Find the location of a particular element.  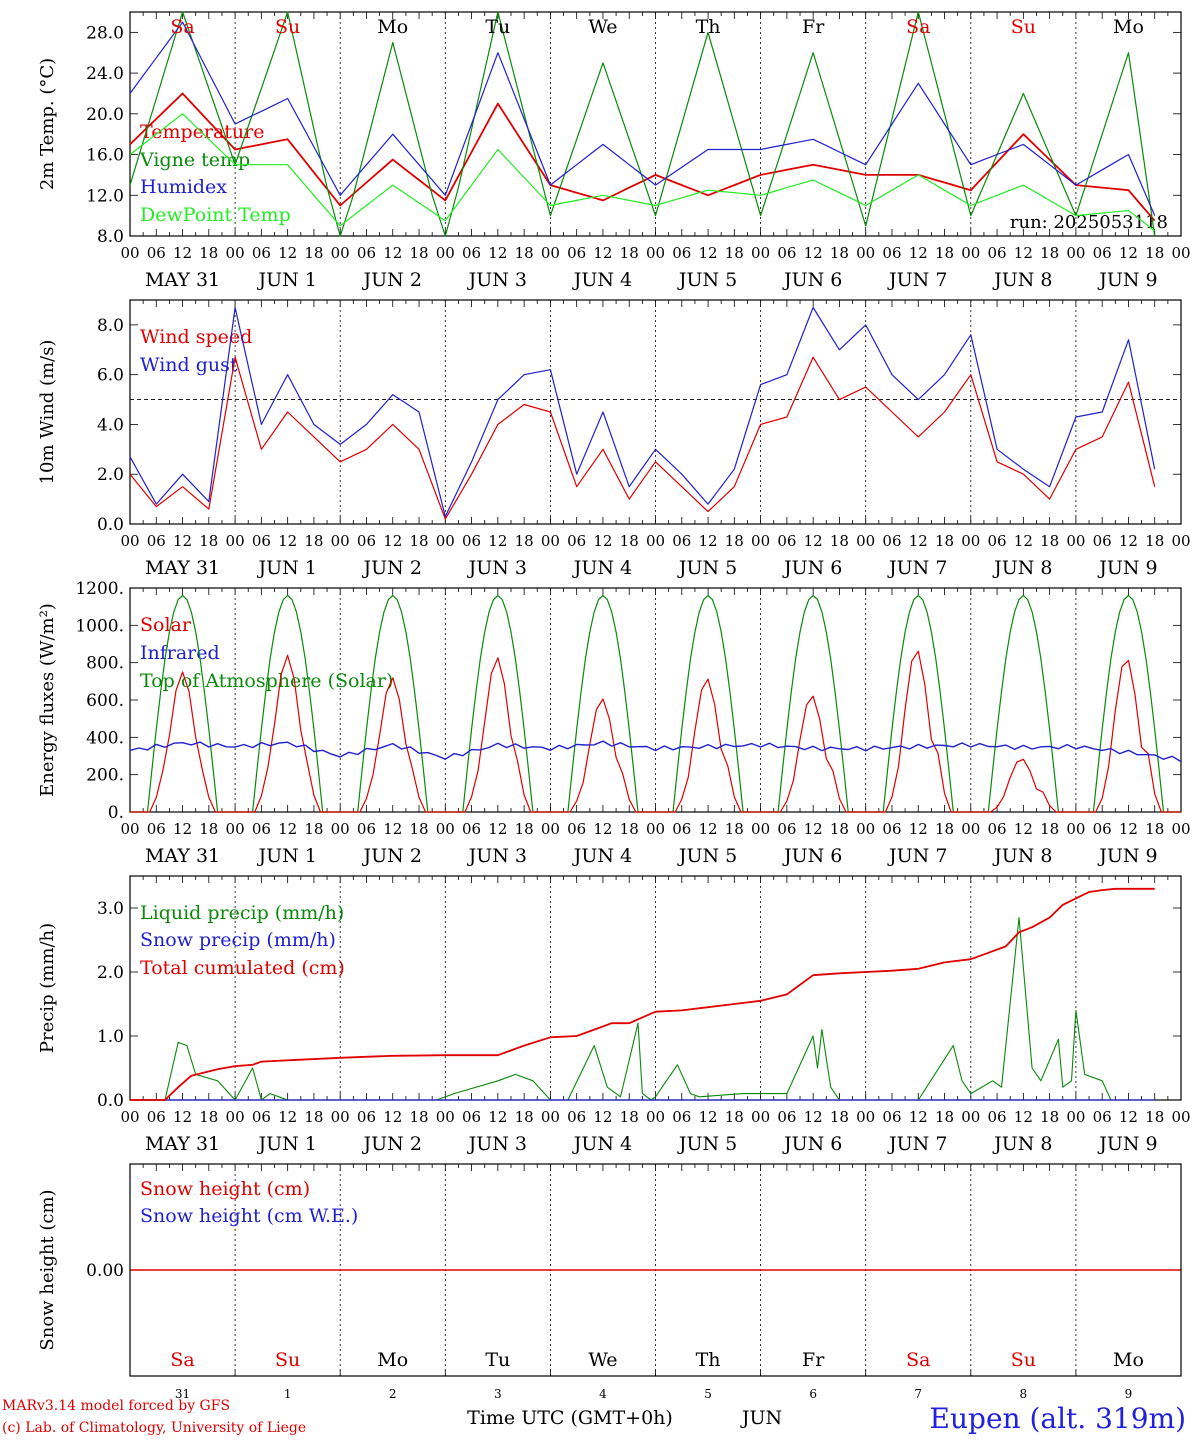

day-number: 5 is located at coordinates (708, 1394).